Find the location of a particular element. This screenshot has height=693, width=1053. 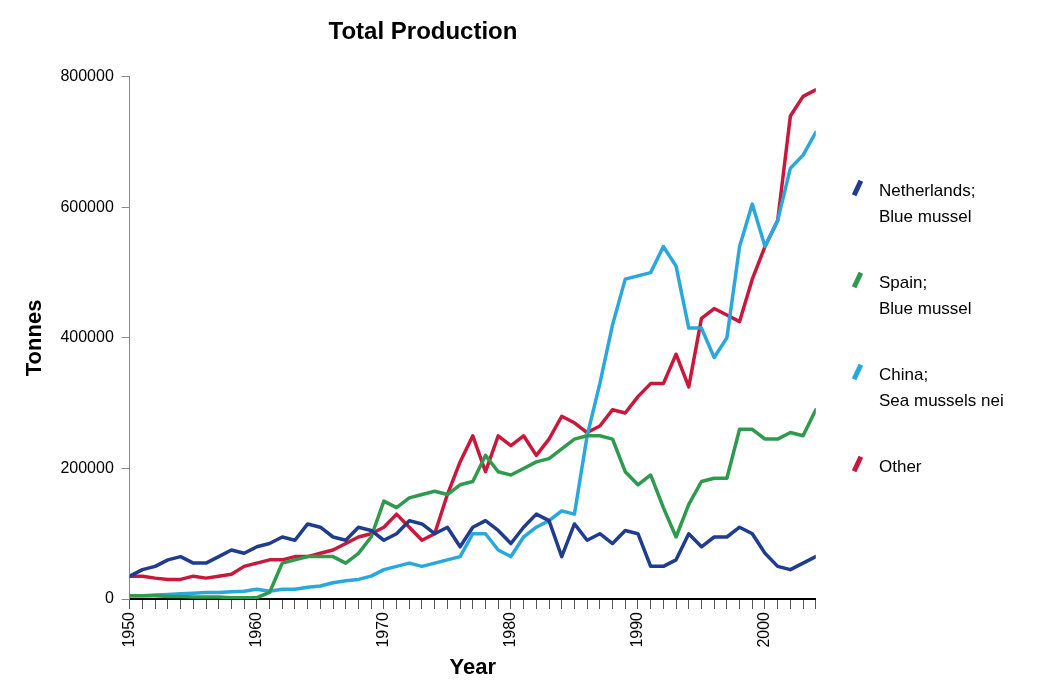

y-axis-title: Tonnes is located at coordinates (34, 338).